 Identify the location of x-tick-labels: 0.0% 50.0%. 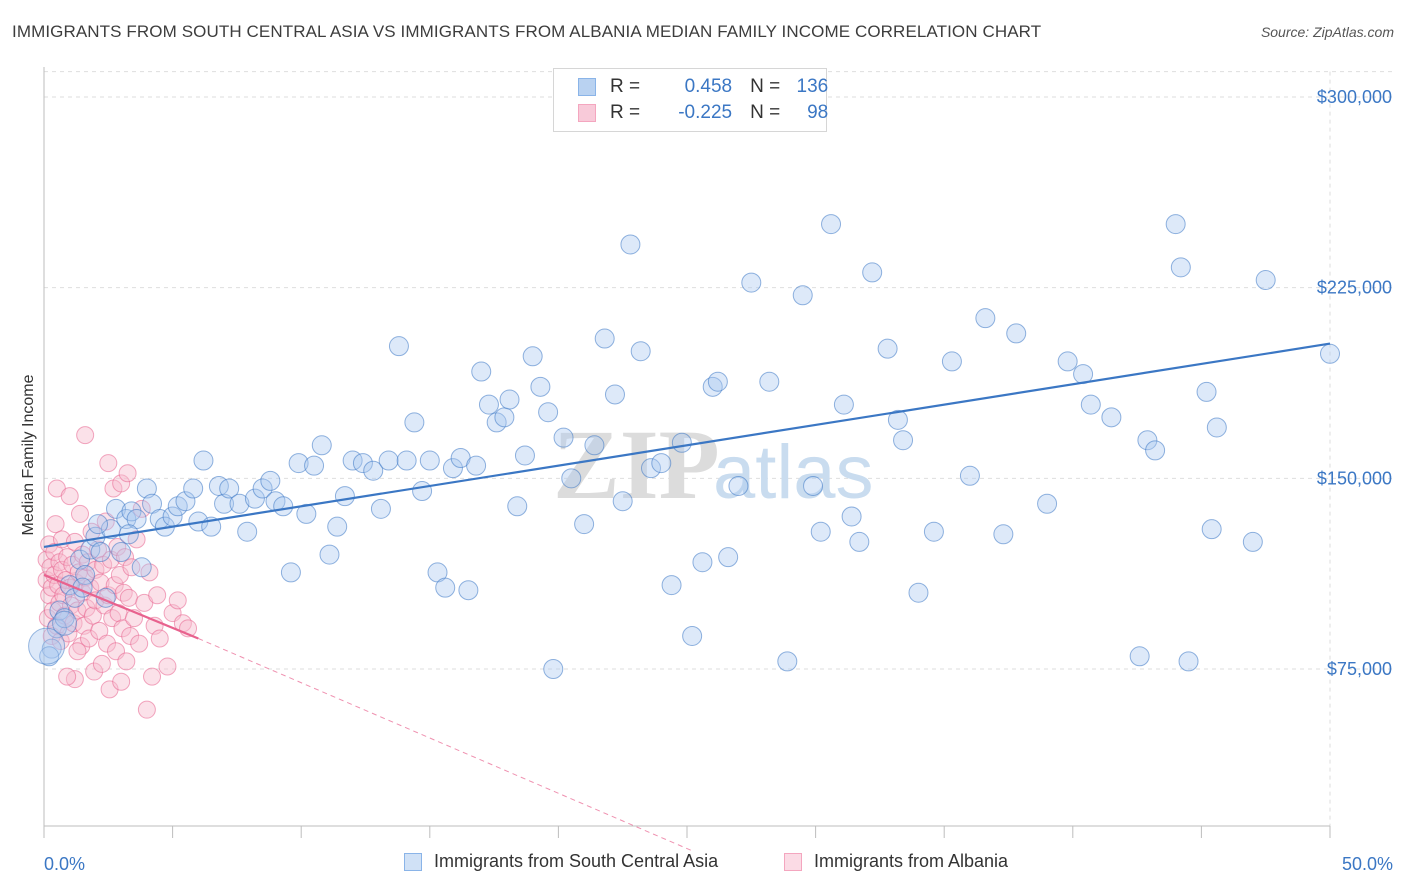
(718, 864).